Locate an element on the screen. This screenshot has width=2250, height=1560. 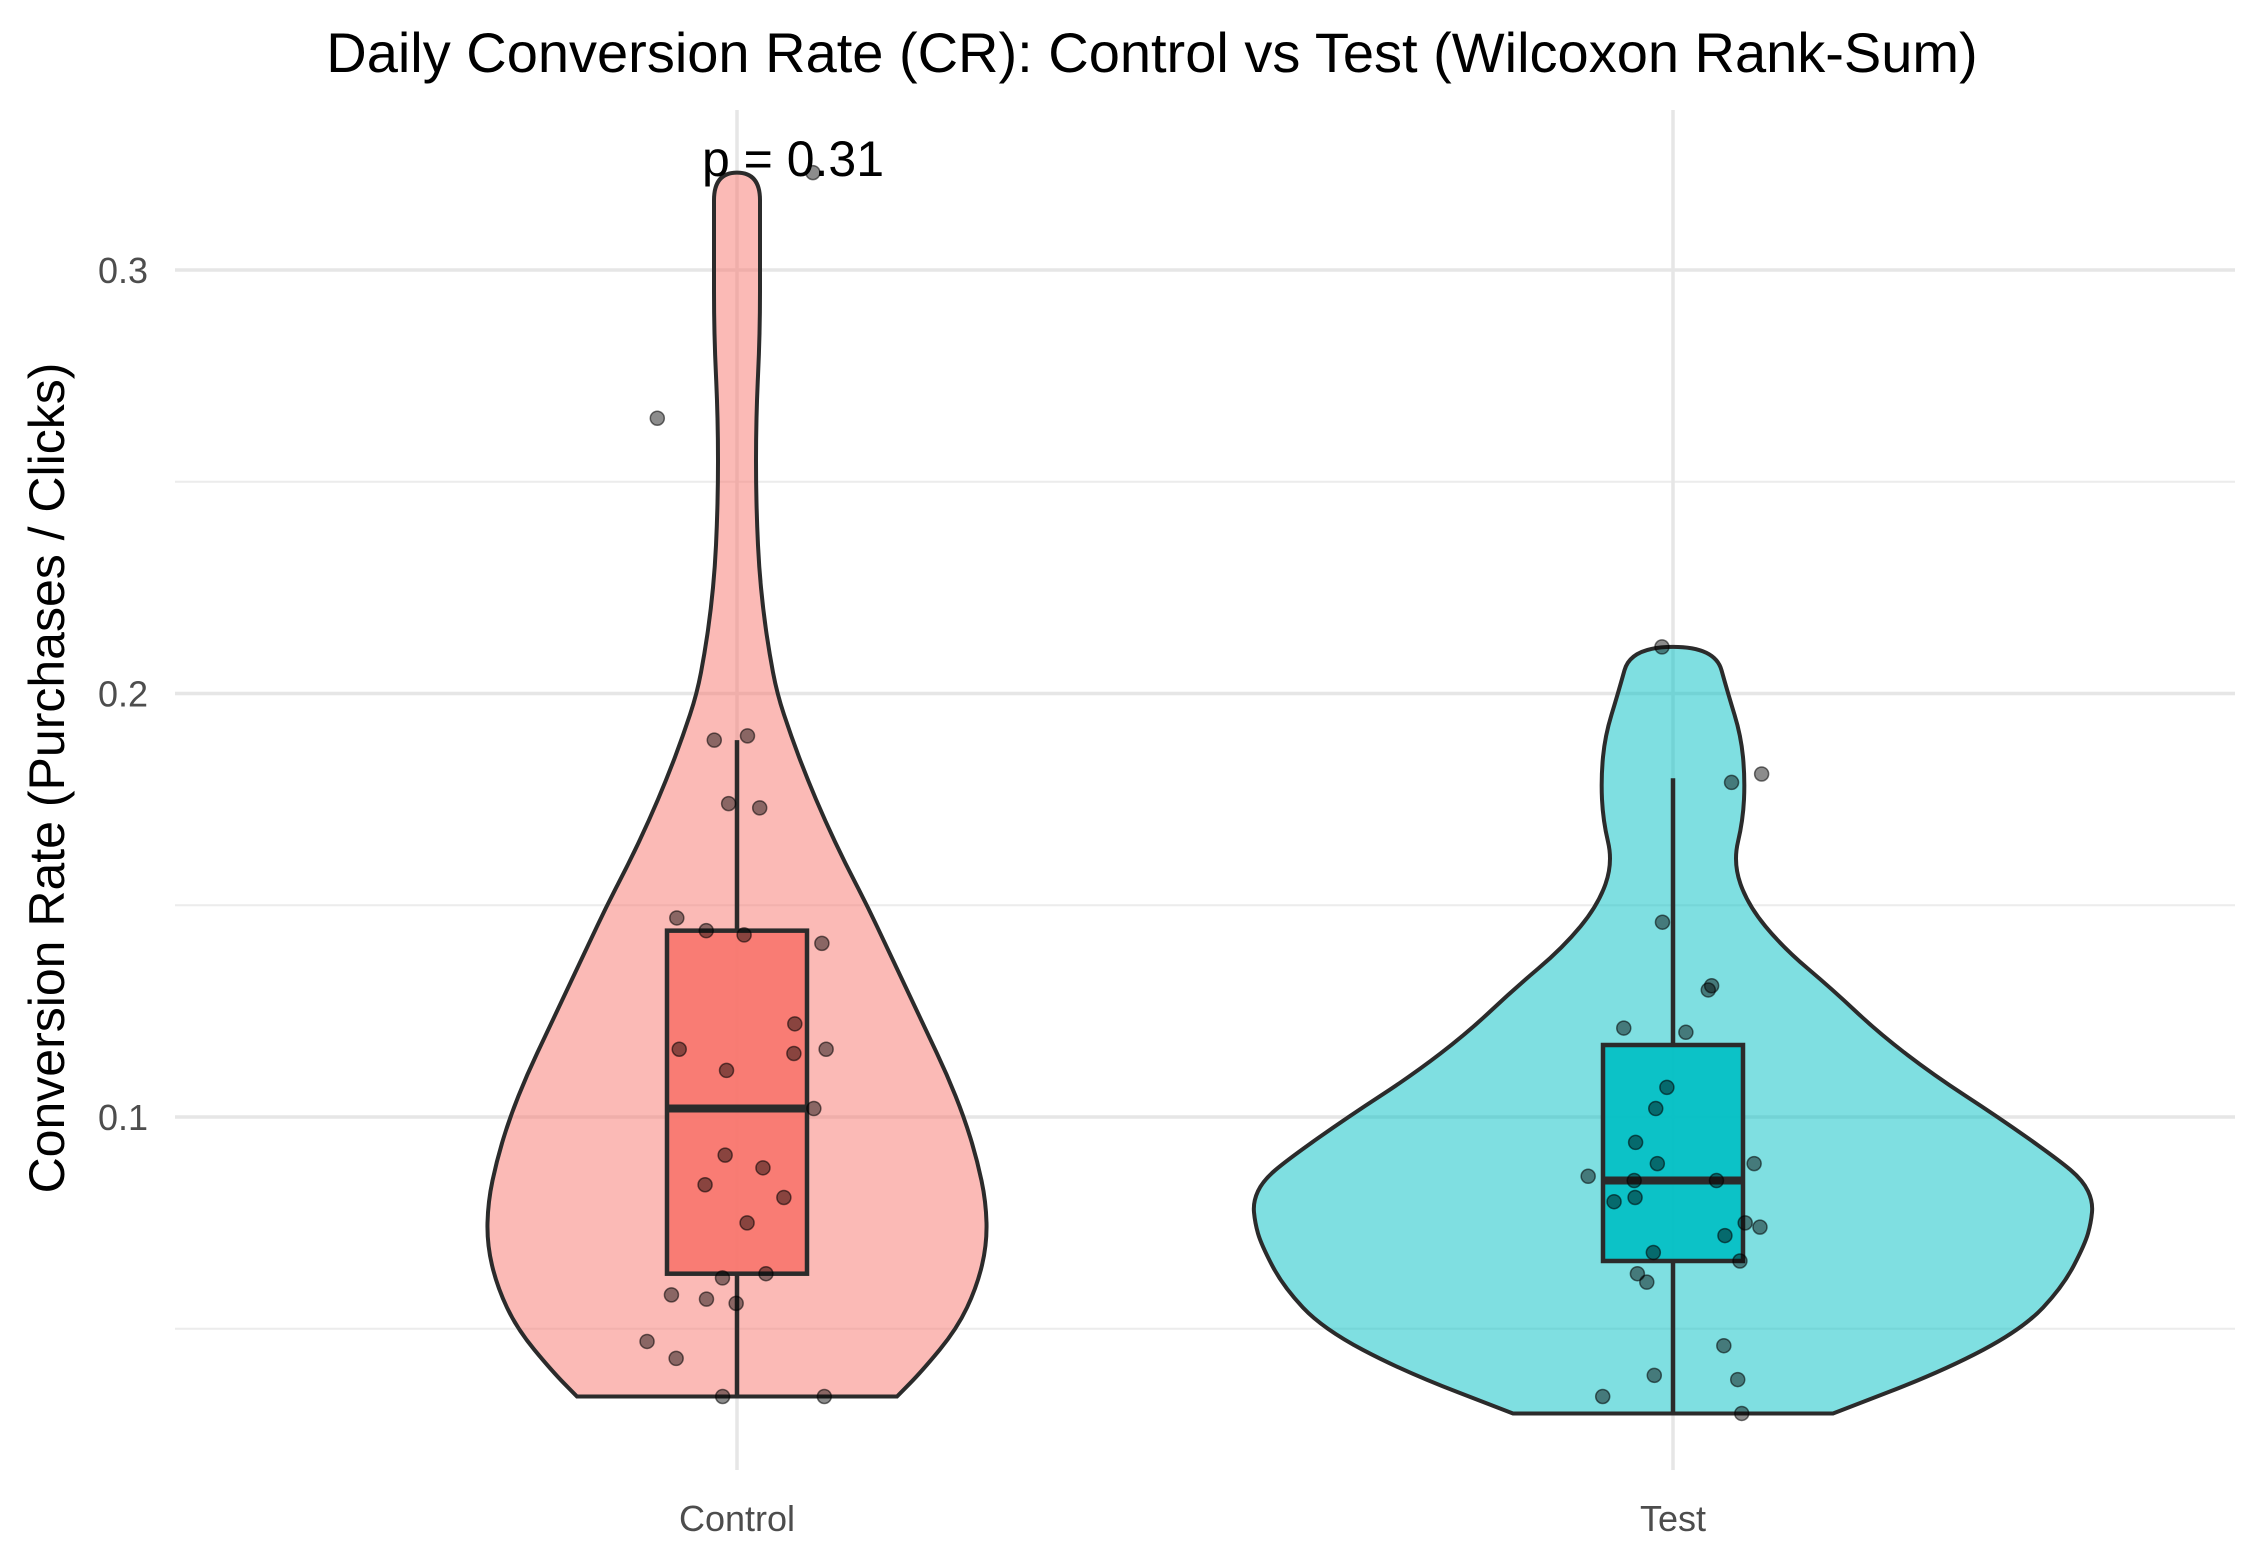
p-value-annotation: p = 0.31 is located at coordinates (793, 159).